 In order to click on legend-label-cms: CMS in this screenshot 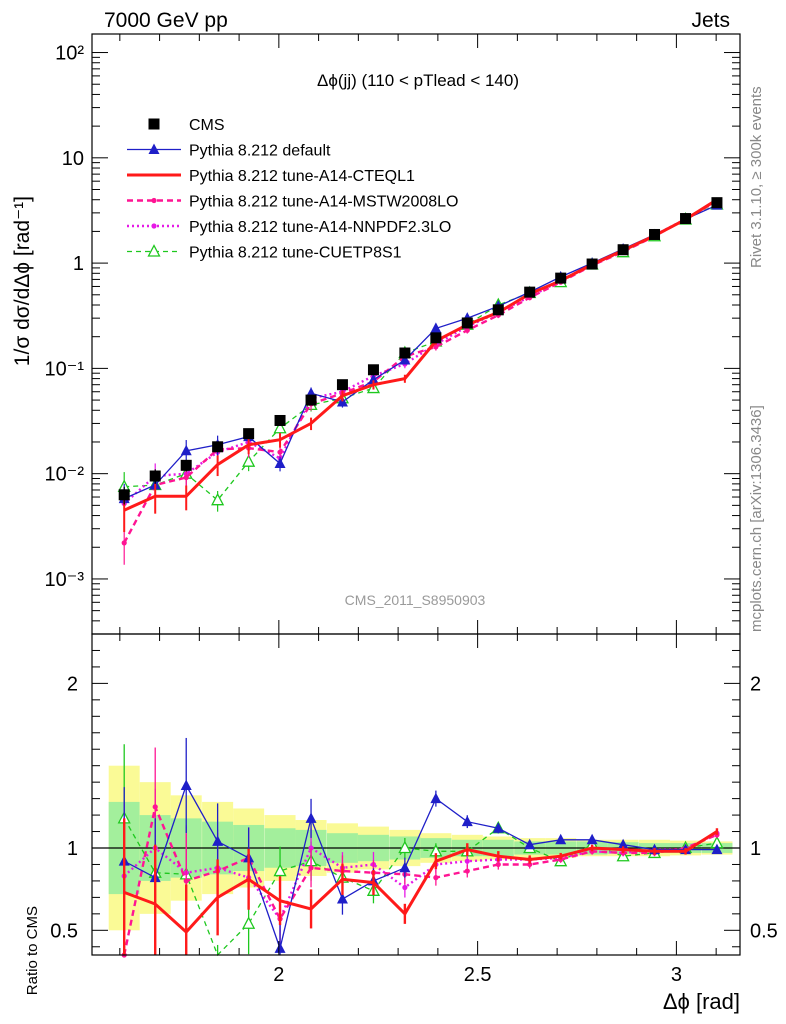, I will do `click(207, 125)`.